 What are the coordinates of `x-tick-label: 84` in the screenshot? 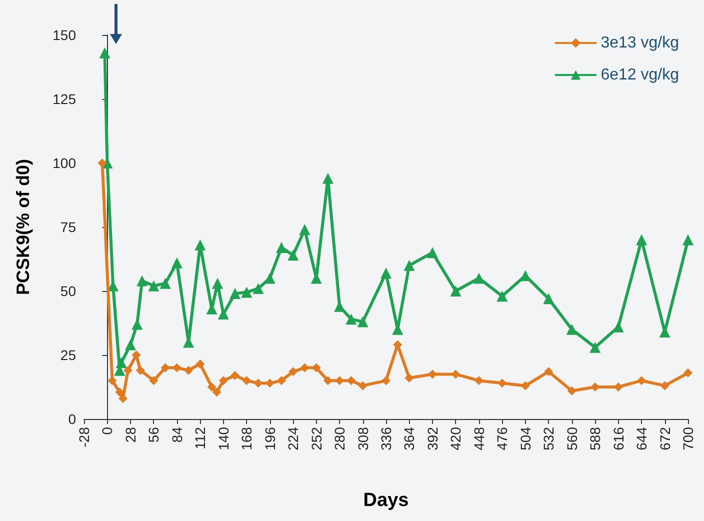 It's located at (176, 434).